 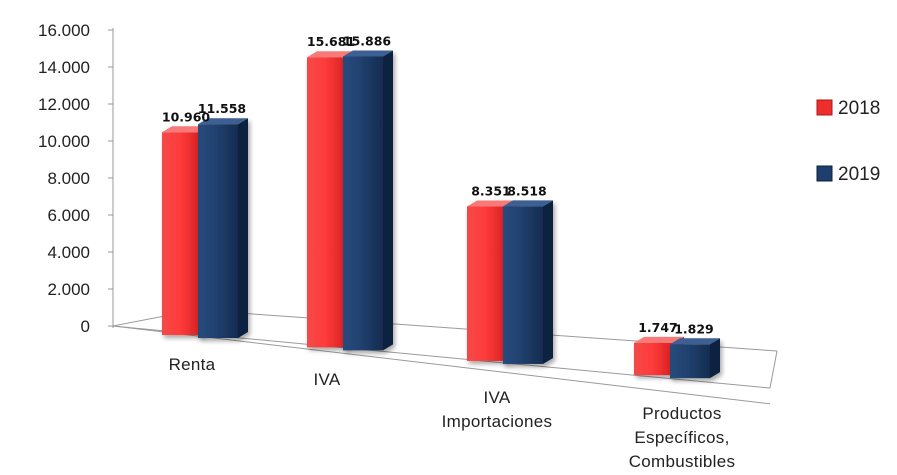 What do you see at coordinates (682, 437) in the screenshot?
I see `category-label: Productos Específicos, Combustibles` at bounding box center [682, 437].